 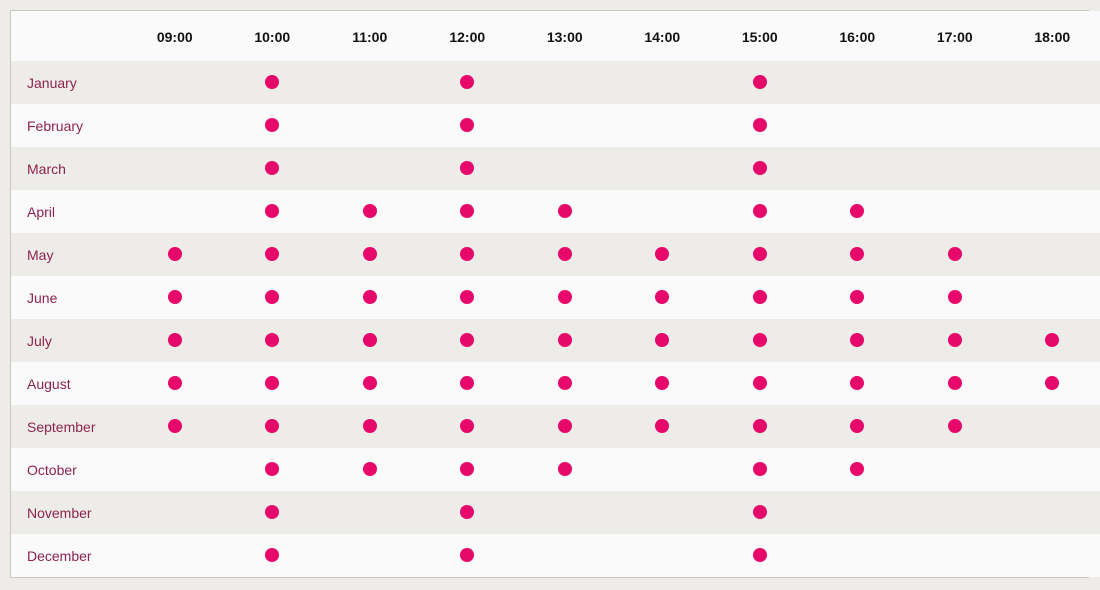 What do you see at coordinates (954, 37) in the screenshot?
I see `time-header: 17:00` at bounding box center [954, 37].